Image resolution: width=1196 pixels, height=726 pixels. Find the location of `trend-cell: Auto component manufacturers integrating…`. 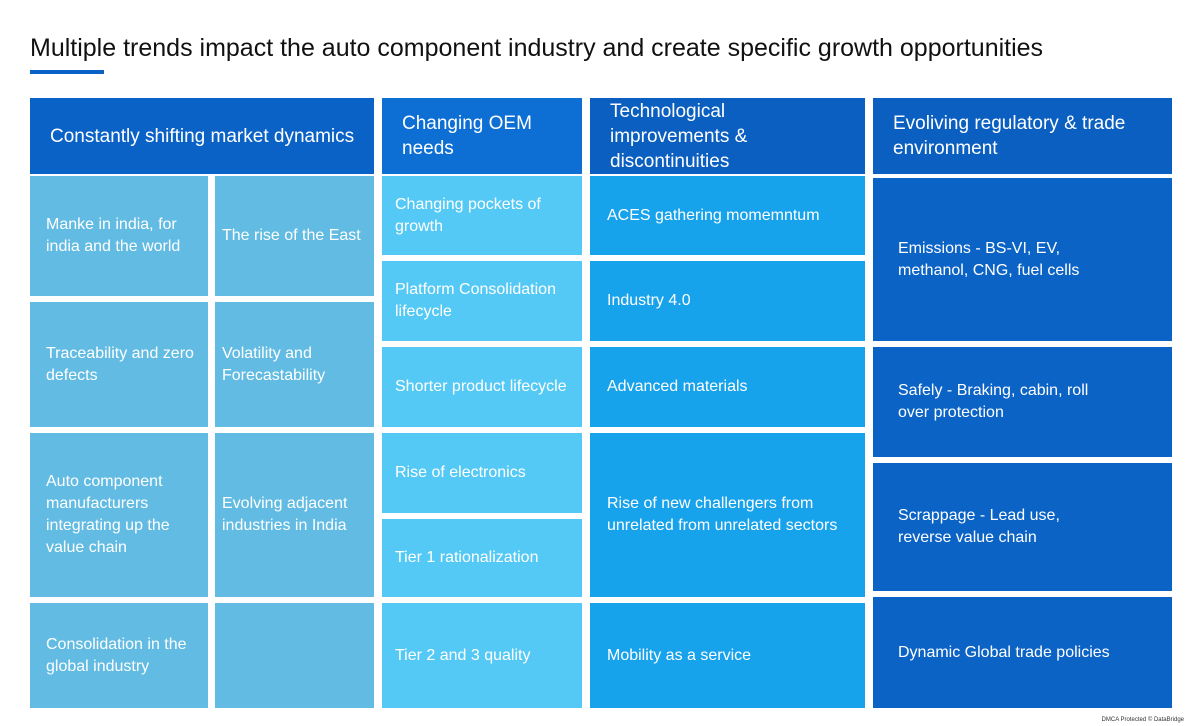

trend-cell: Auto component manufacturers integrating… is located at coordinates (119, 515).